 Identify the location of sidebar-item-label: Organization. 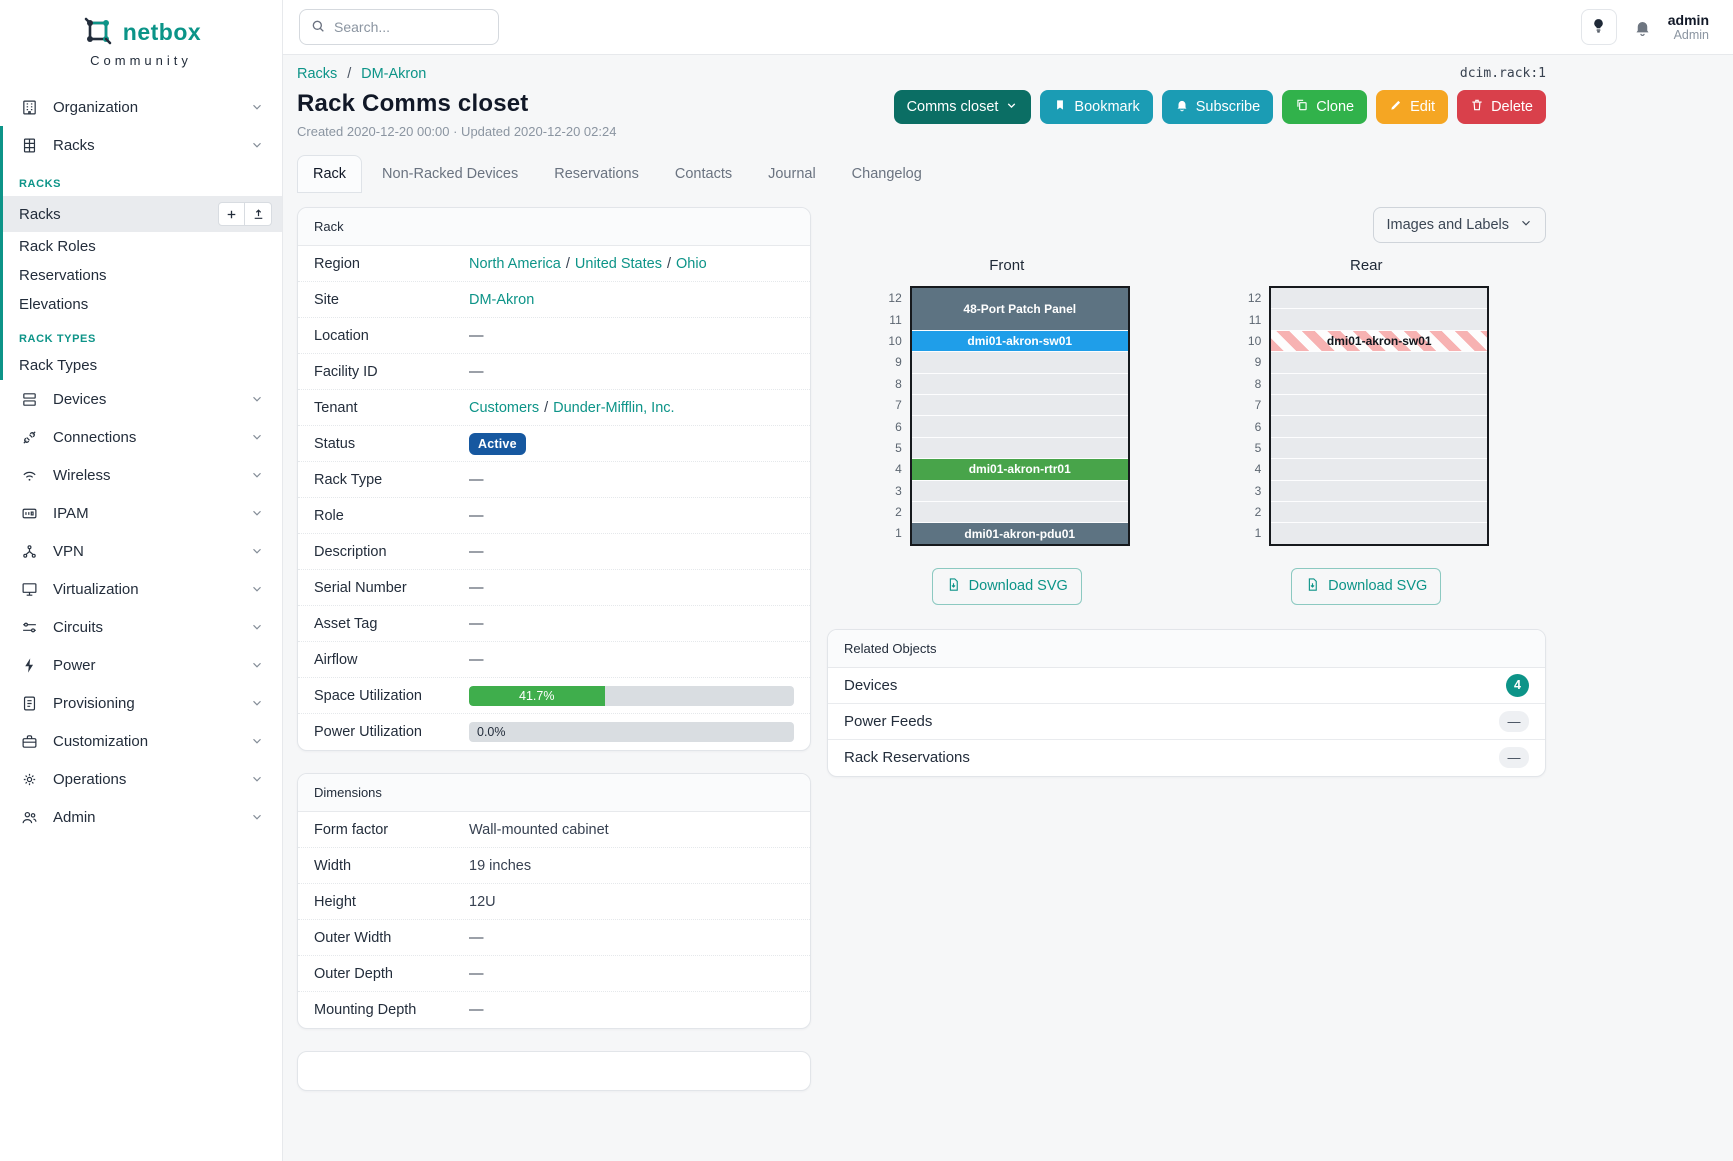
(96, 107).